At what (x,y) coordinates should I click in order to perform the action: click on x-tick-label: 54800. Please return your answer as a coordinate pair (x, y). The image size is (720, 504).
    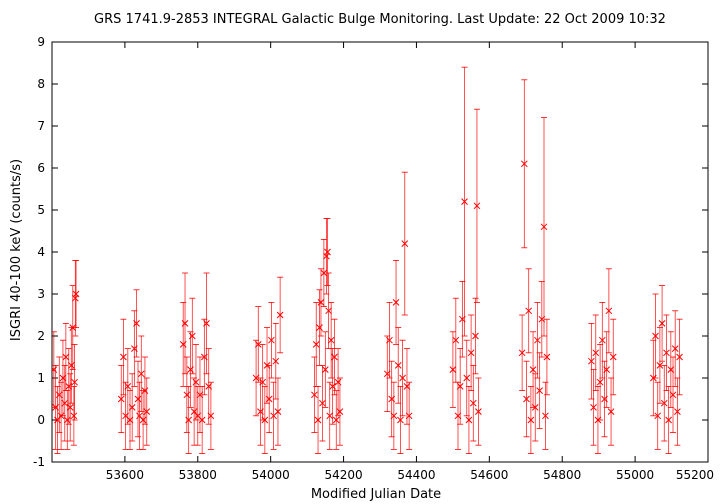
    Looking at the image, I should click on (562, 475).